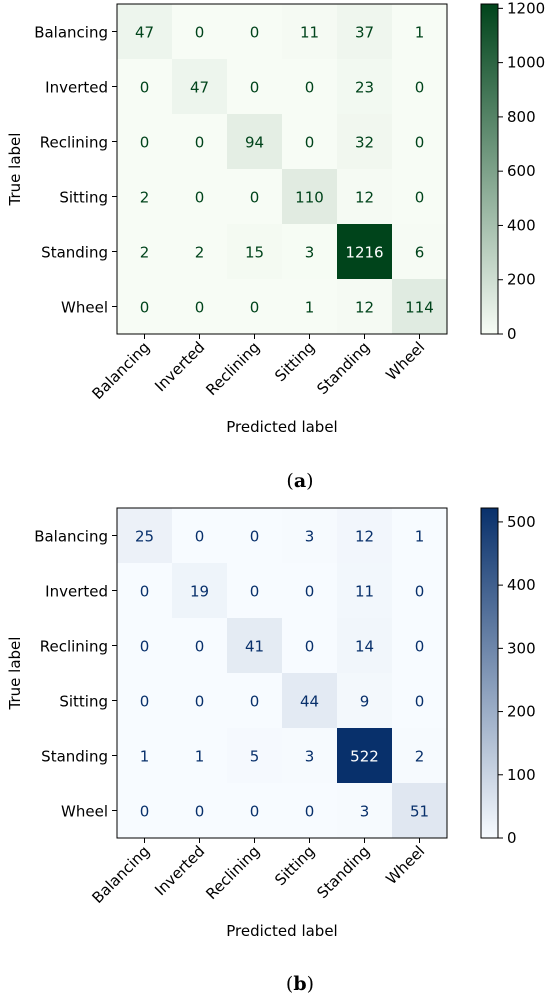  Describe the element at coordinates (145, 756) in the screenshot. I see `cell-standing-balancing` at that location.